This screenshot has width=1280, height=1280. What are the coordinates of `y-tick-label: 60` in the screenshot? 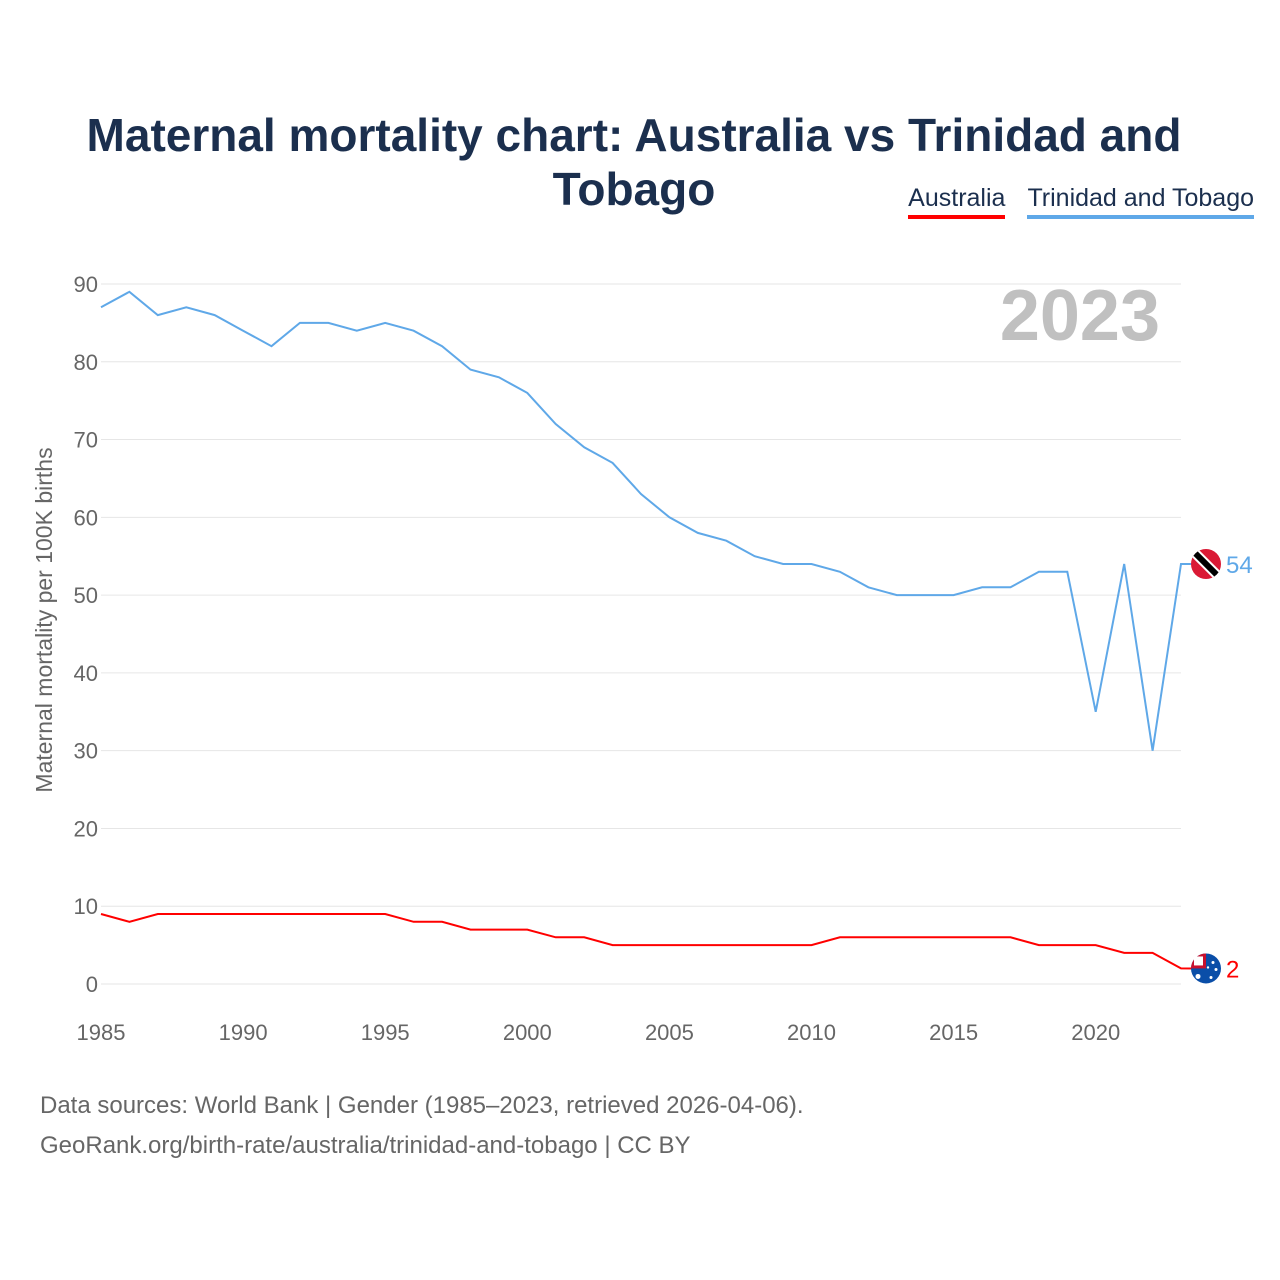 It's located at (86, 517).